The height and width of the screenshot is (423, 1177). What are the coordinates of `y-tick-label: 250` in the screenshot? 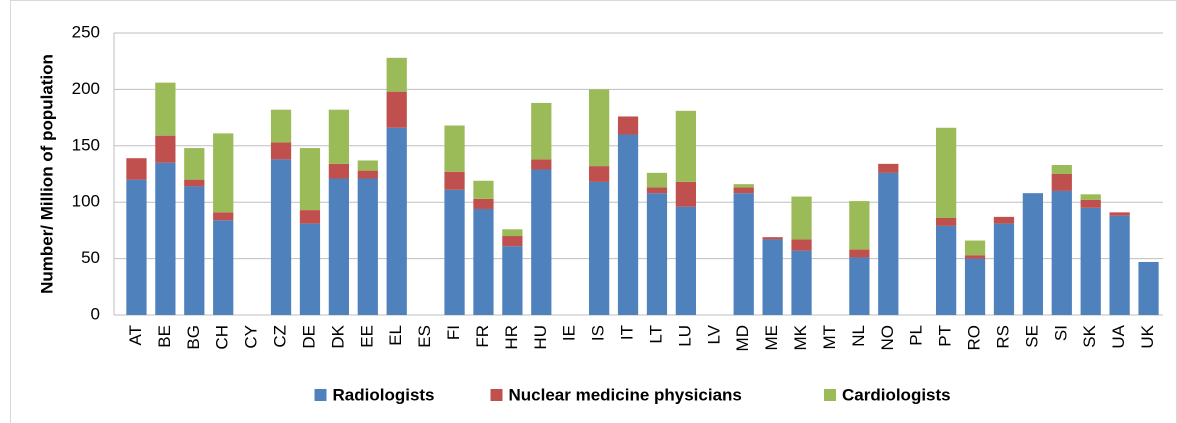 It's located at (86, 31).